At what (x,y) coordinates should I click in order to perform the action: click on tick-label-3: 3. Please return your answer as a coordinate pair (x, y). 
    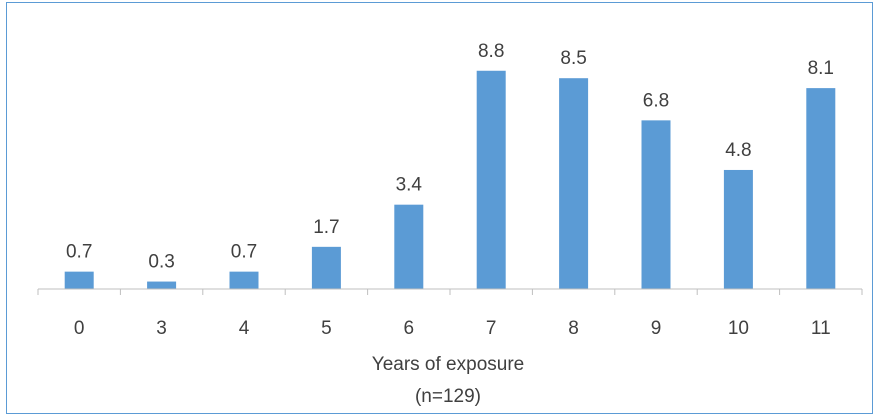
    Looking at the image, I should click on (161, 328).